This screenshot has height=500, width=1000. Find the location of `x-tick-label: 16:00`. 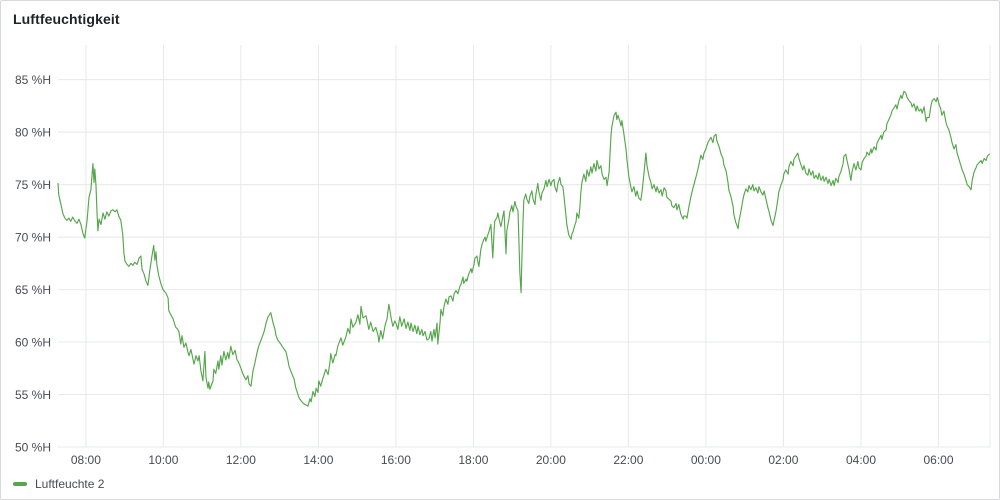

x-tick-label: 16:00 is located at coordinates (396, 460).